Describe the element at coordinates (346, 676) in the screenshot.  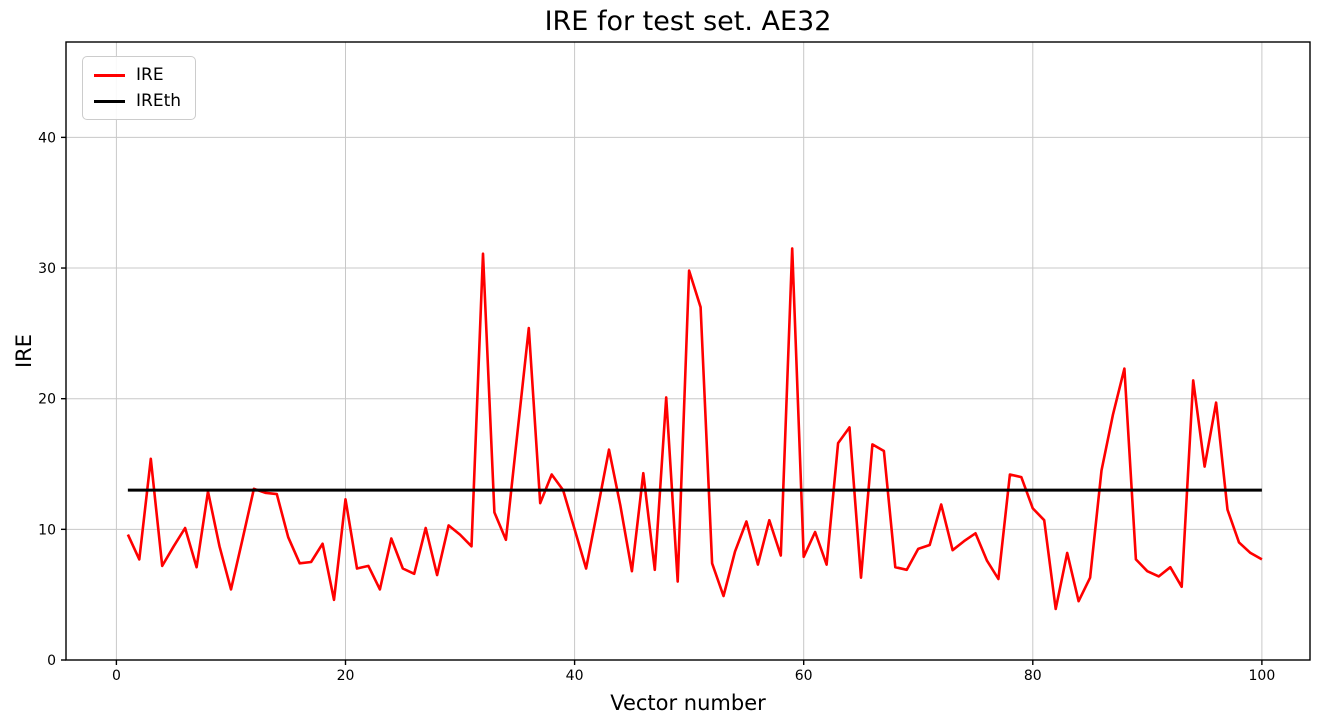
I see `x-tick-label: 20` at that location.